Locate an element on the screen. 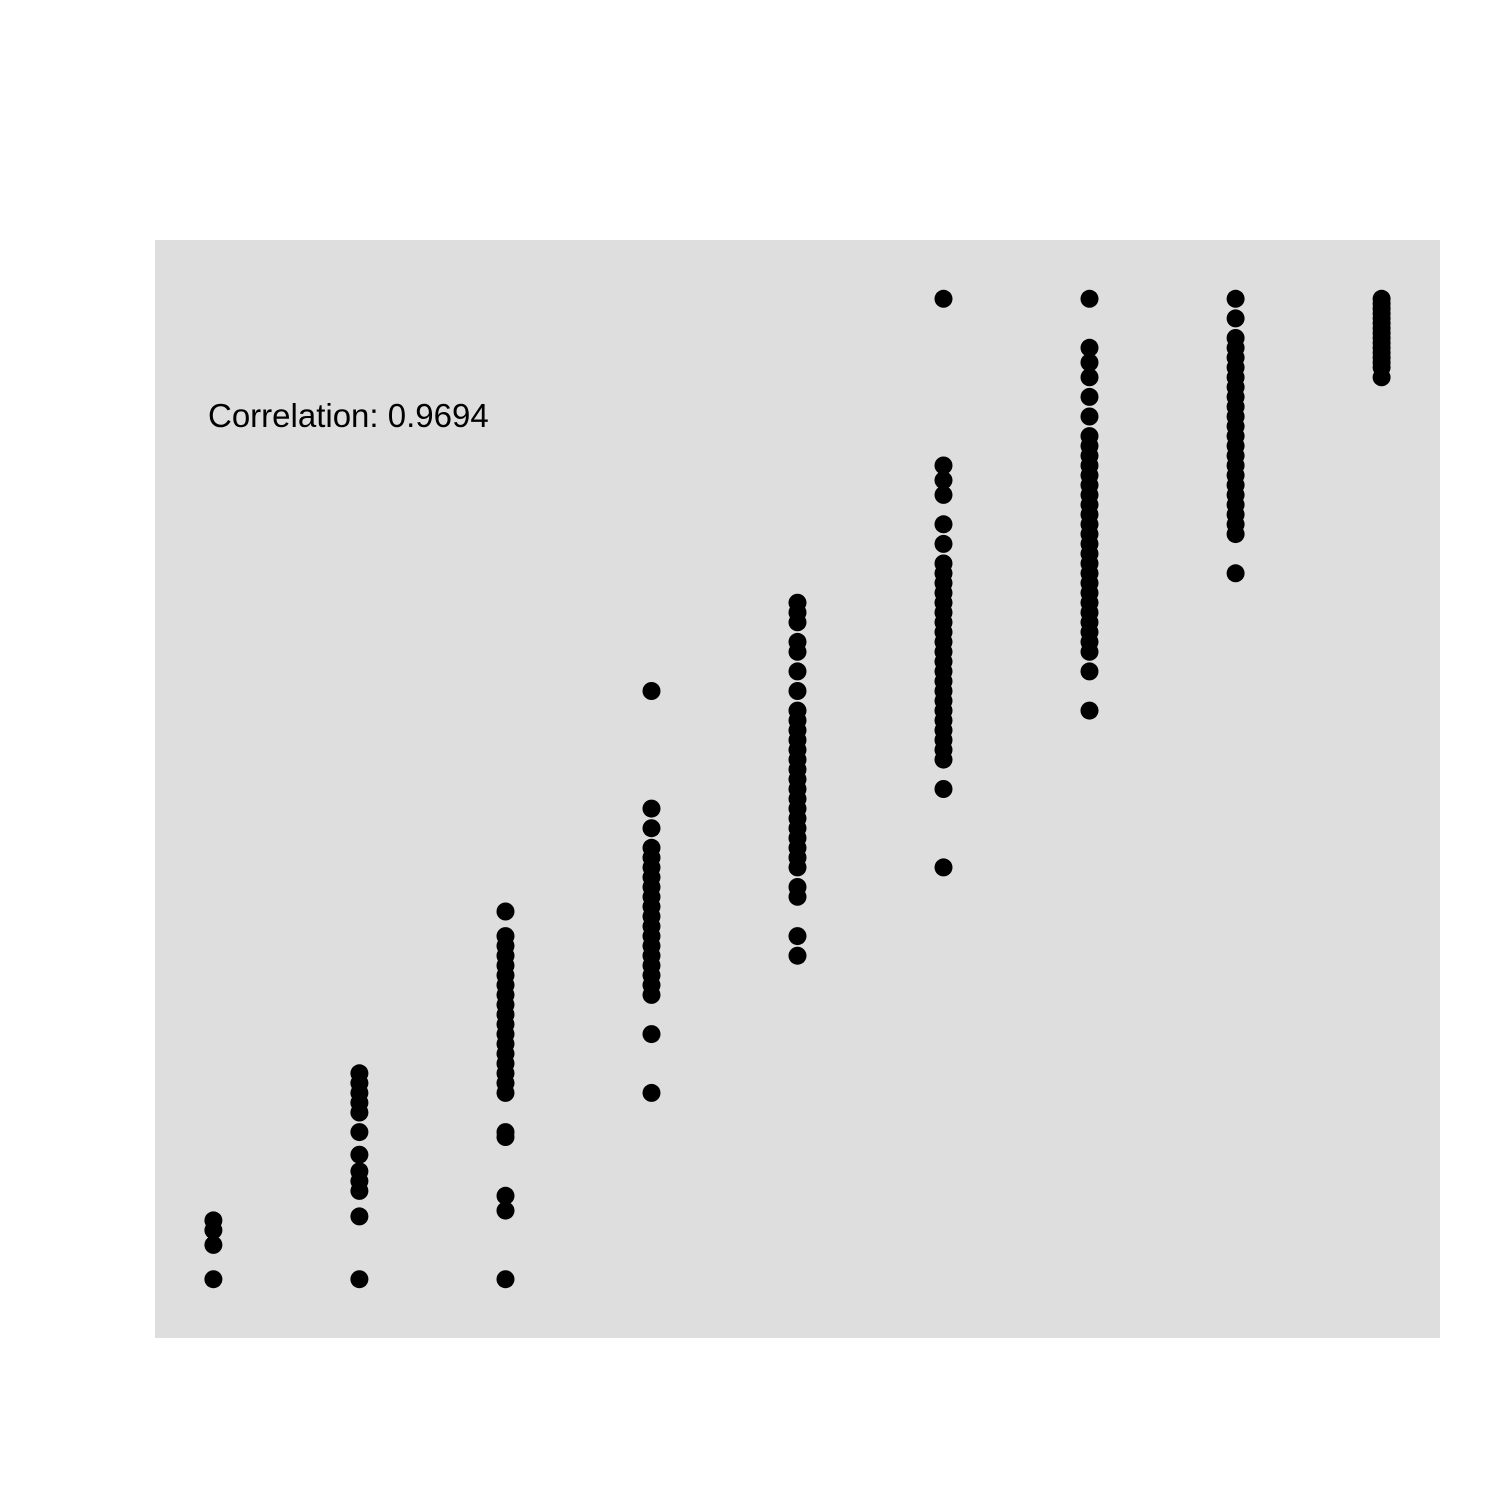 This screenshot has width=1500, height=1500. correlation-annotation: Correlation: 0.9694 is located at coordinates (348, 415).